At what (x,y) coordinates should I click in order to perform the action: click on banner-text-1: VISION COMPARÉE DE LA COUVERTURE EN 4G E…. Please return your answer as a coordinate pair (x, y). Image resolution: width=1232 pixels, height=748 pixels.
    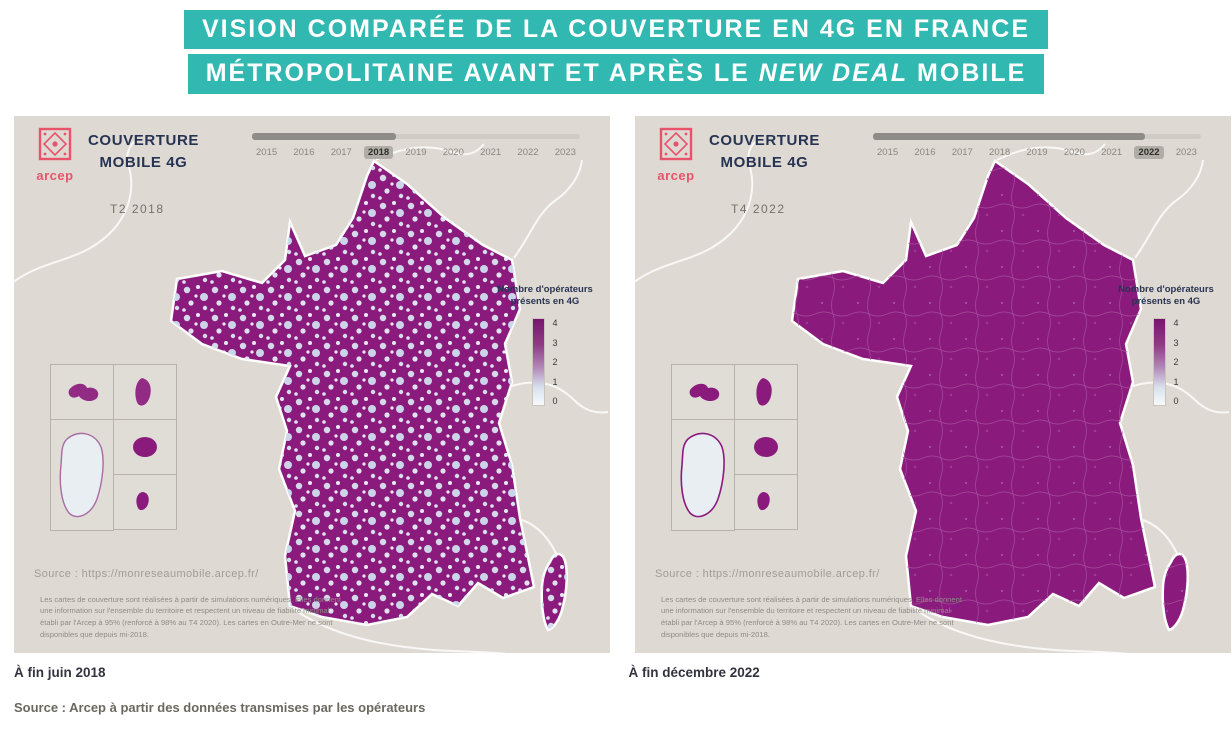
    Looking at the image, I should click on (616, 29).